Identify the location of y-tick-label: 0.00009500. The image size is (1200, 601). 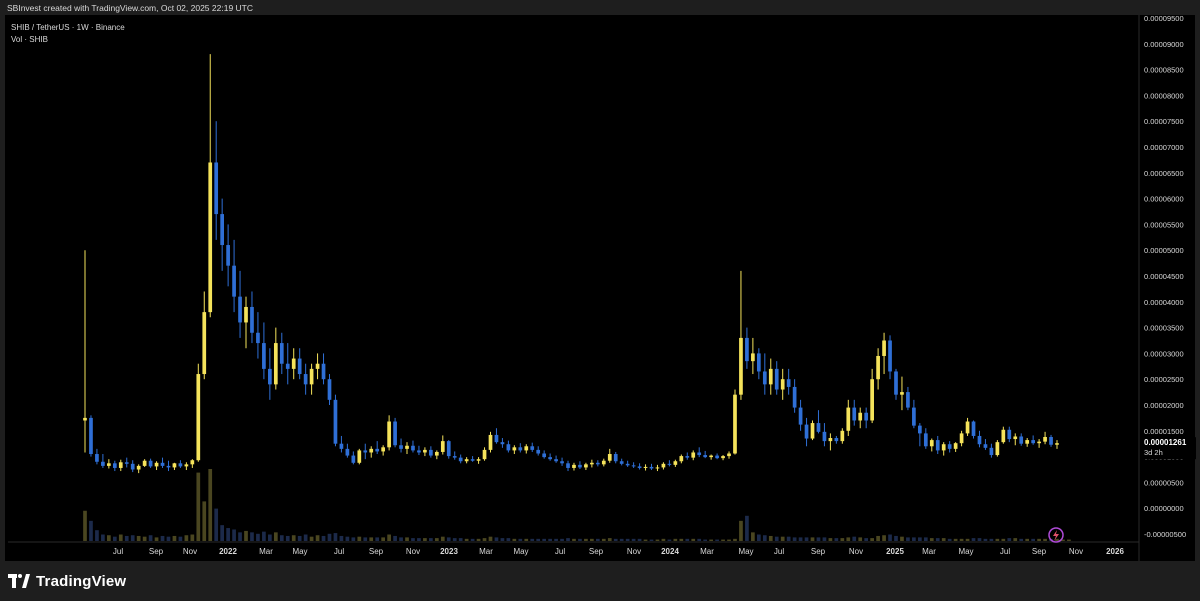
(1164, 18).